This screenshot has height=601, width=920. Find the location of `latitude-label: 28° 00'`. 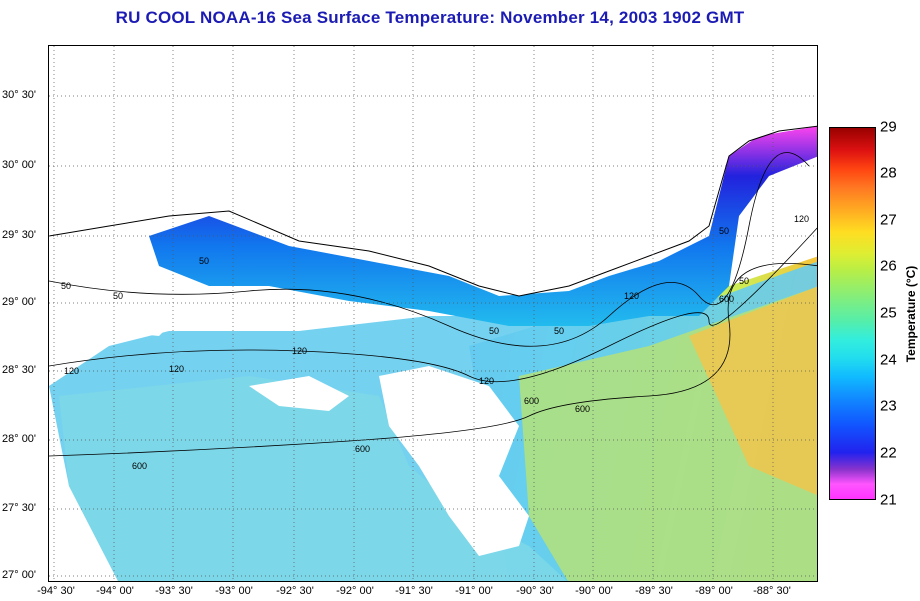

latitude-label: 28° 00' is located at coordinates (19, 439).